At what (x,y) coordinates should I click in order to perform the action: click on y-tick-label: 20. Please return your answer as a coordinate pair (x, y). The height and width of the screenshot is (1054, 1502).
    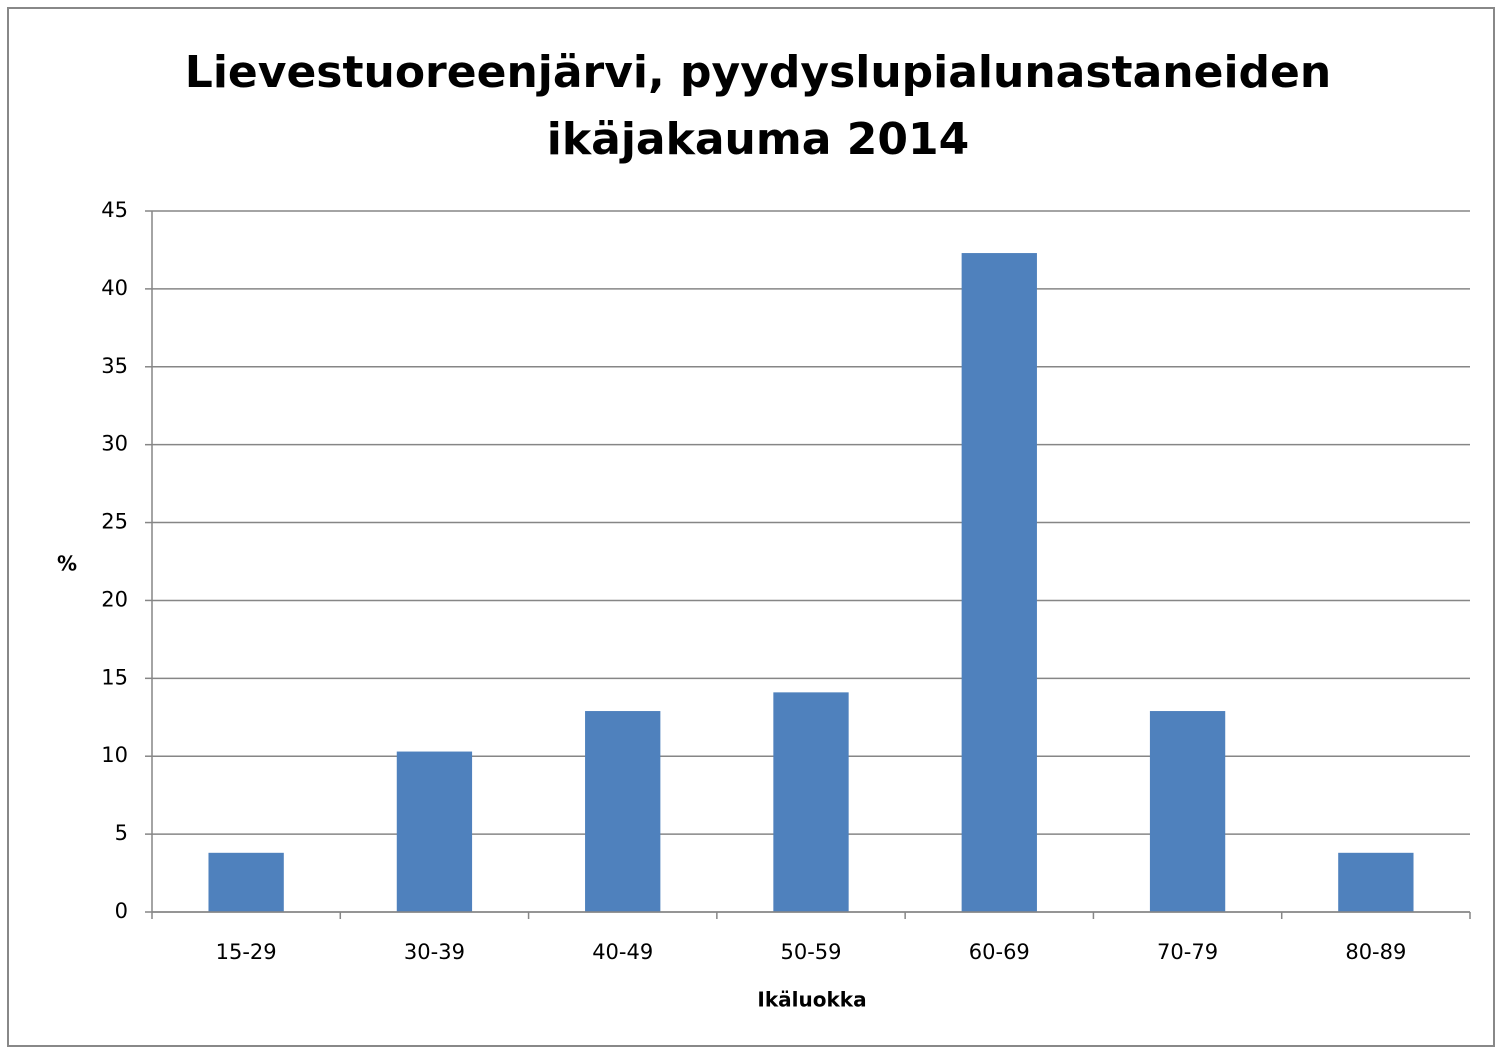
    Looking at the image, I should click on (114, 599).